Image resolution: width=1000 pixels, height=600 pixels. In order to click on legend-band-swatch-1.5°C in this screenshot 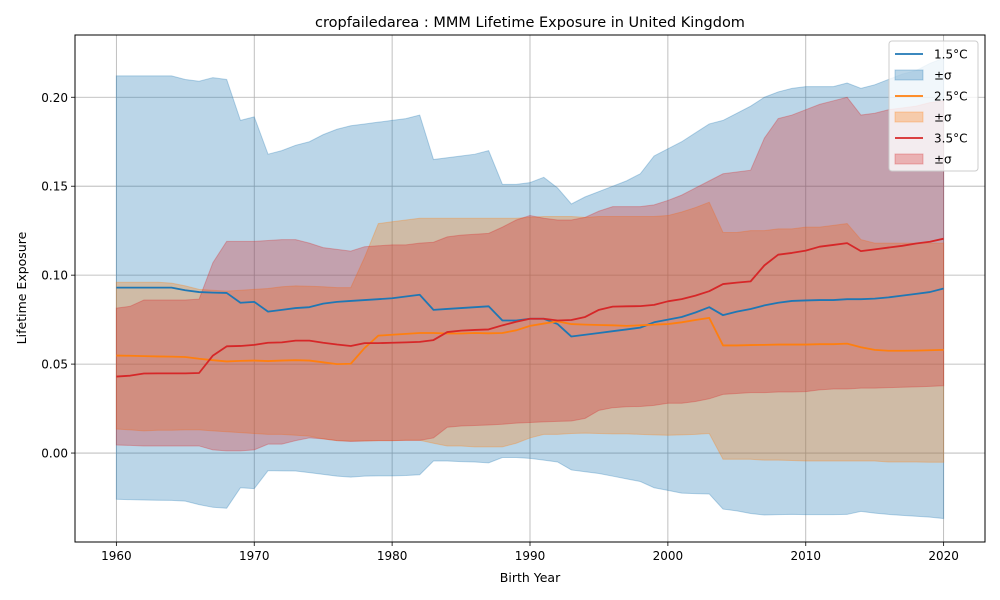, I will do `click(909, 75)`.